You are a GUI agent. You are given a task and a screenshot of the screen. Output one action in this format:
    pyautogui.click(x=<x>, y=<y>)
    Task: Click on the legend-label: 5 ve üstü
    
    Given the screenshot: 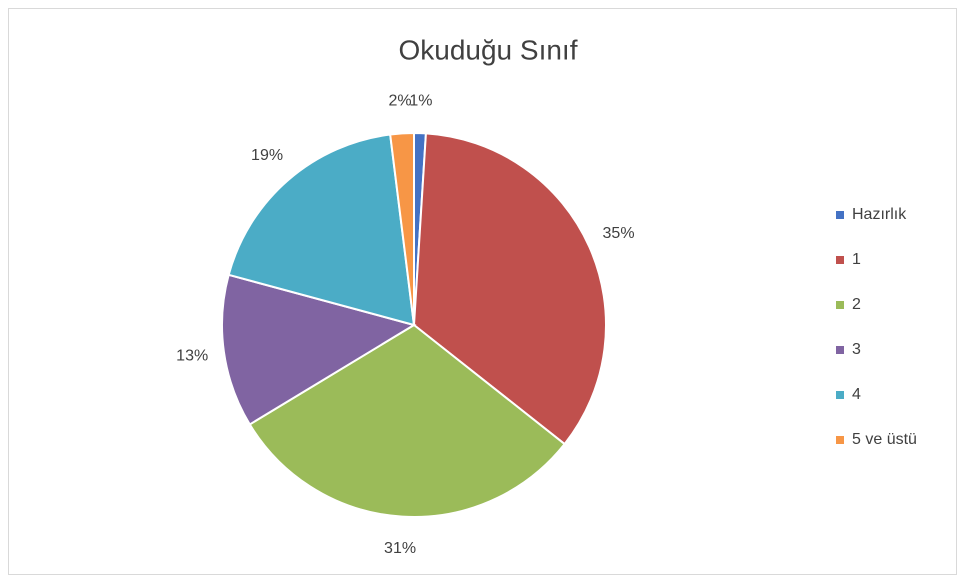 What is the action you would take?
    pyautogui.click(x=884, y=439)
    